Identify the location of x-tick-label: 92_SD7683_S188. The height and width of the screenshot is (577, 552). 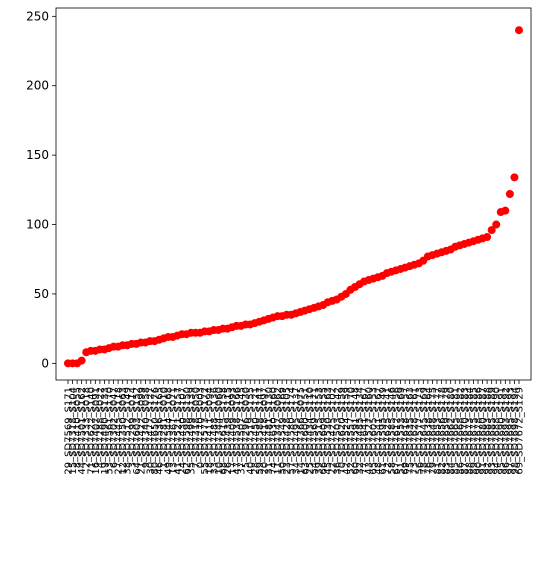
(488, 431).